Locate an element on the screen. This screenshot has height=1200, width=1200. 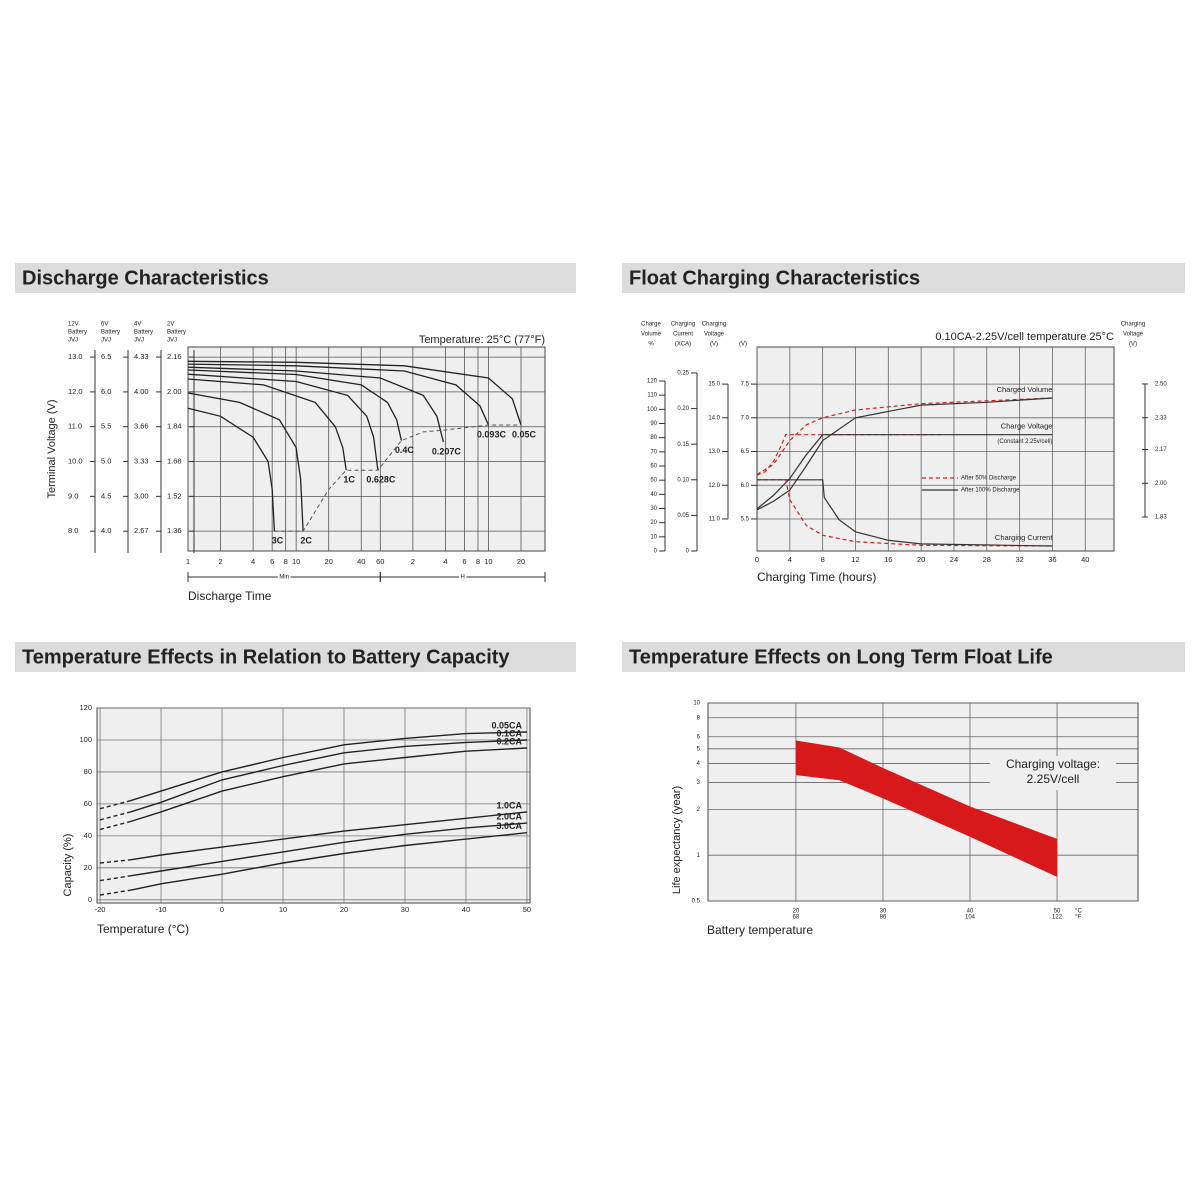
x-axis-title: Temperature (°C) is located at coordinates (143, 929).